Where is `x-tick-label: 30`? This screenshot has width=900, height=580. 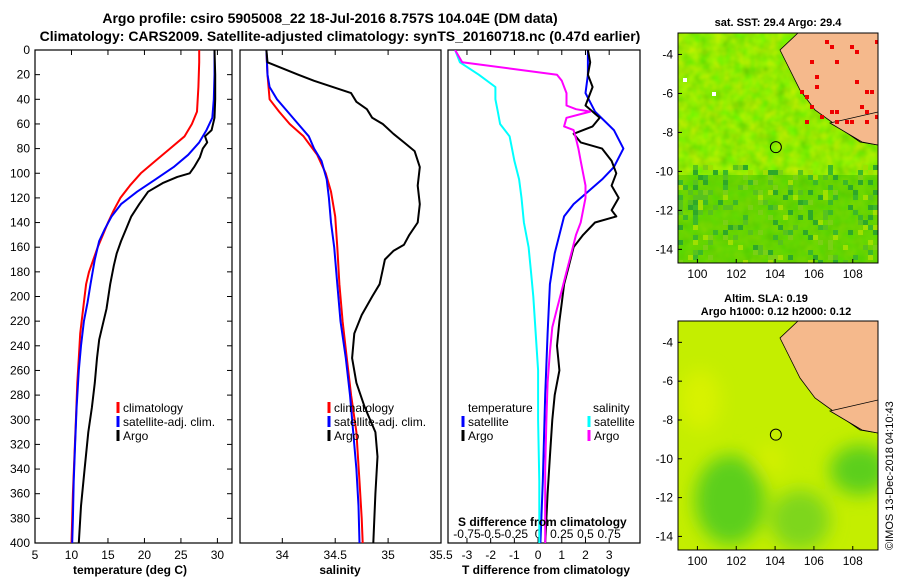
x-tick-label: 30 is located at coordinates (218, 555).